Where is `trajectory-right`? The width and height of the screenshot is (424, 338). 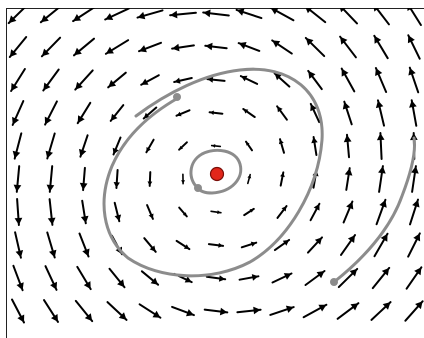 trajectory-right is located at coordinates (374, 210).